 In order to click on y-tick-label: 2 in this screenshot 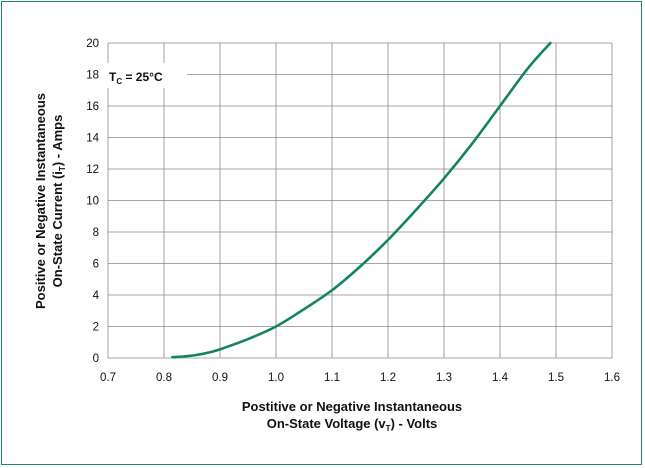, I will do `click(96, 328)`.